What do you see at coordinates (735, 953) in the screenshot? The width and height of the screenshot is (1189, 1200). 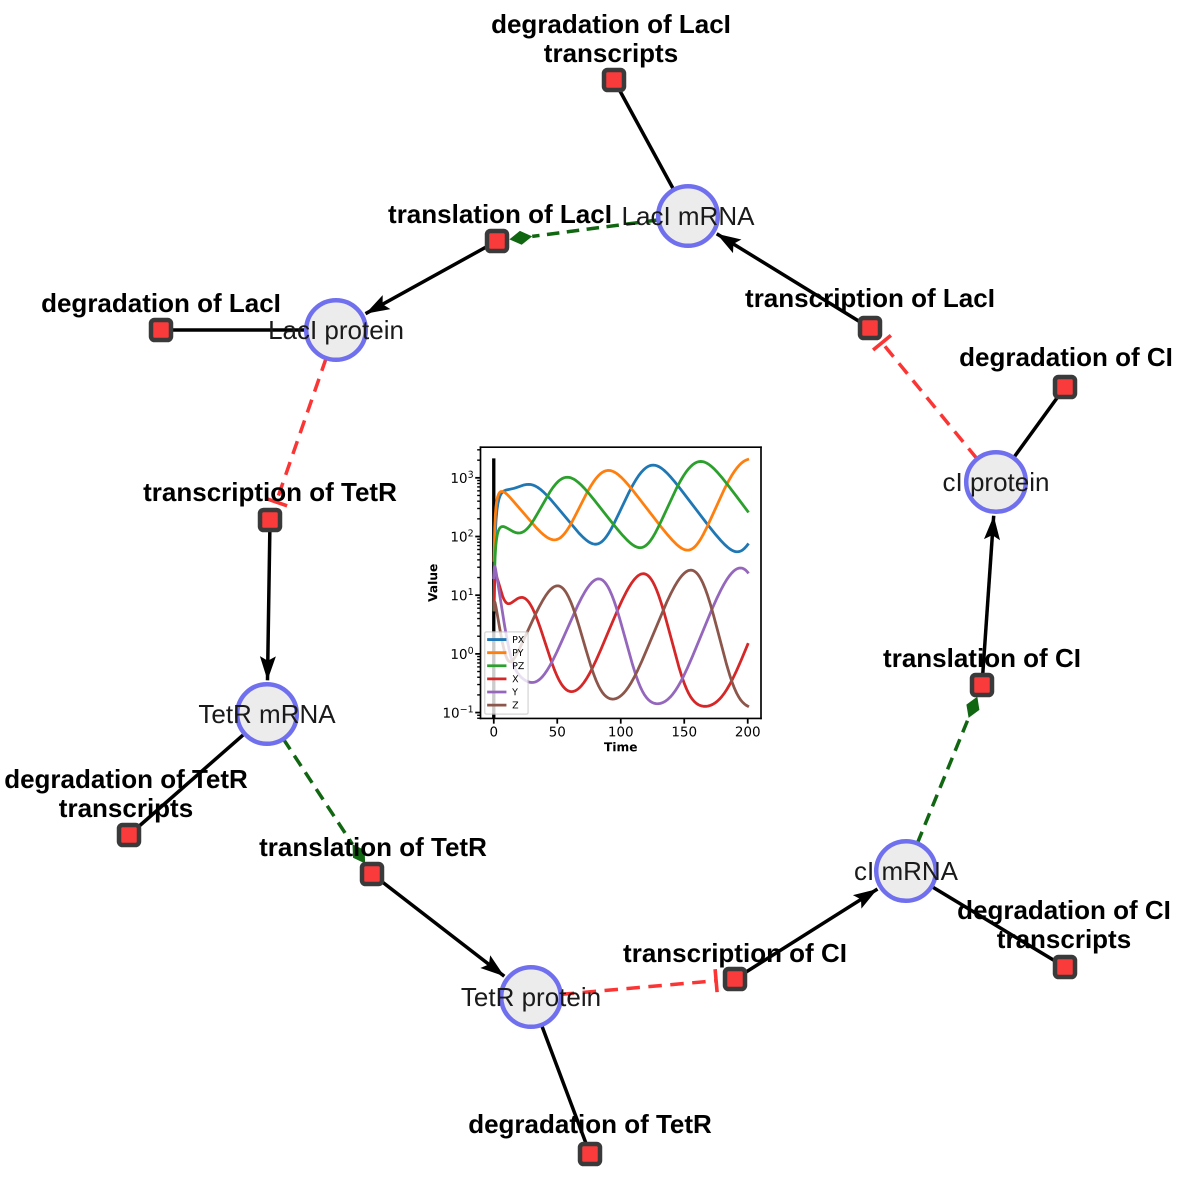 I see `svg-text: transcription of CI` at bounding box center [735, 953].